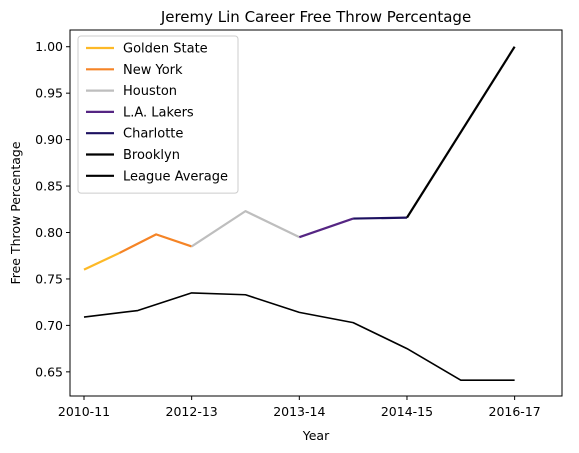 Image resolution: width=579 pixels, height=453 pixels. What do you see at coordinates (175, 176) in the screenshot?
I see `legend-entry-6: League Average` at bounding box center [175, 176].